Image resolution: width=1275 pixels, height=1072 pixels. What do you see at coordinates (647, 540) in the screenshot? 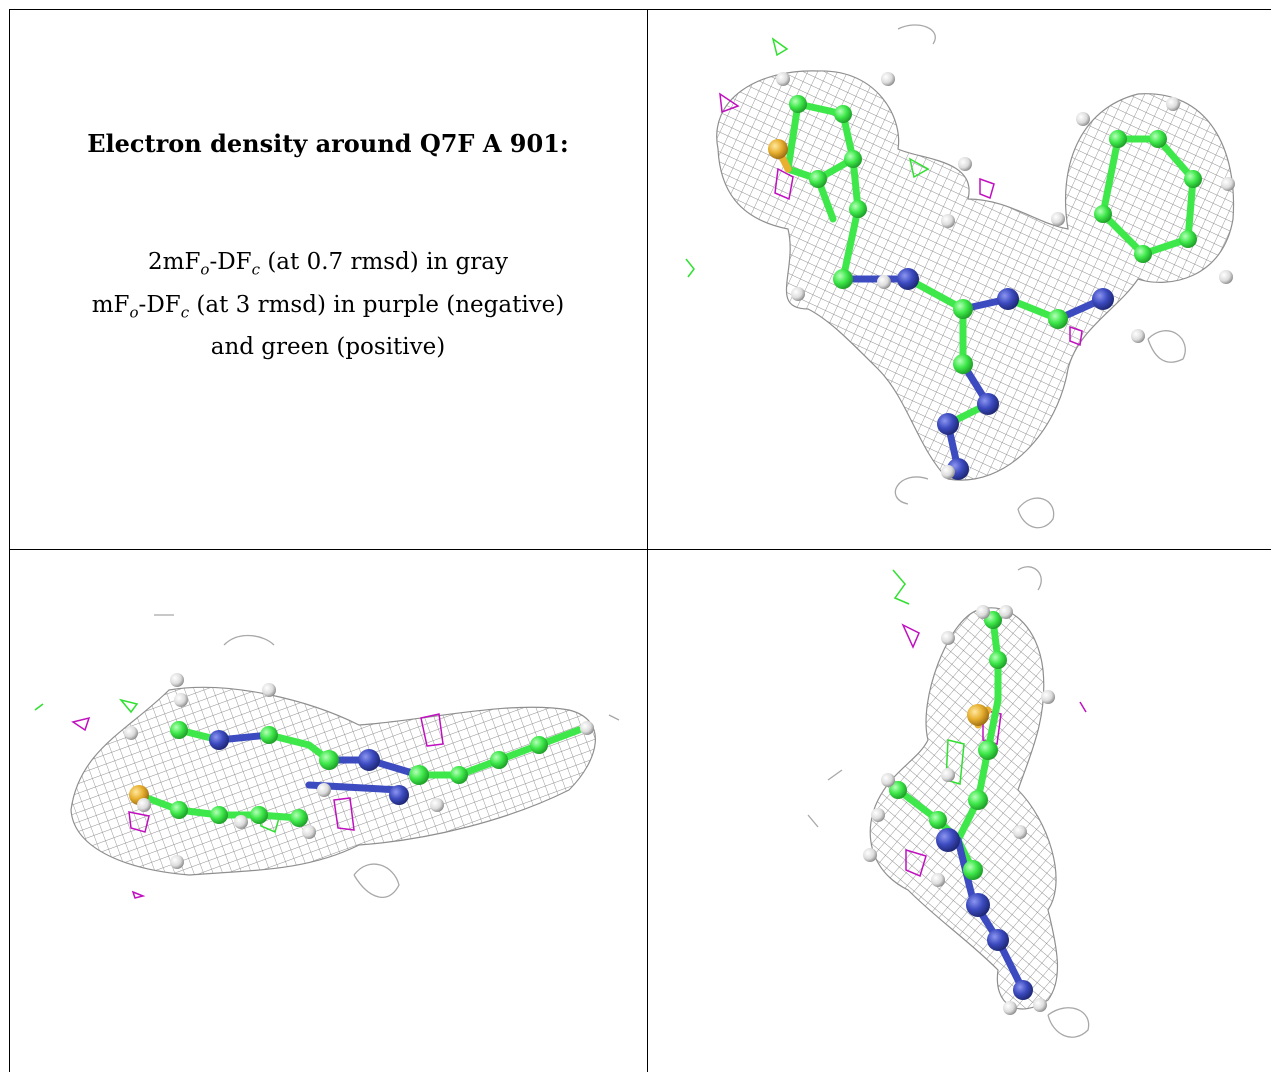
I see `vertical-divider` at bounding box center [647, 540].